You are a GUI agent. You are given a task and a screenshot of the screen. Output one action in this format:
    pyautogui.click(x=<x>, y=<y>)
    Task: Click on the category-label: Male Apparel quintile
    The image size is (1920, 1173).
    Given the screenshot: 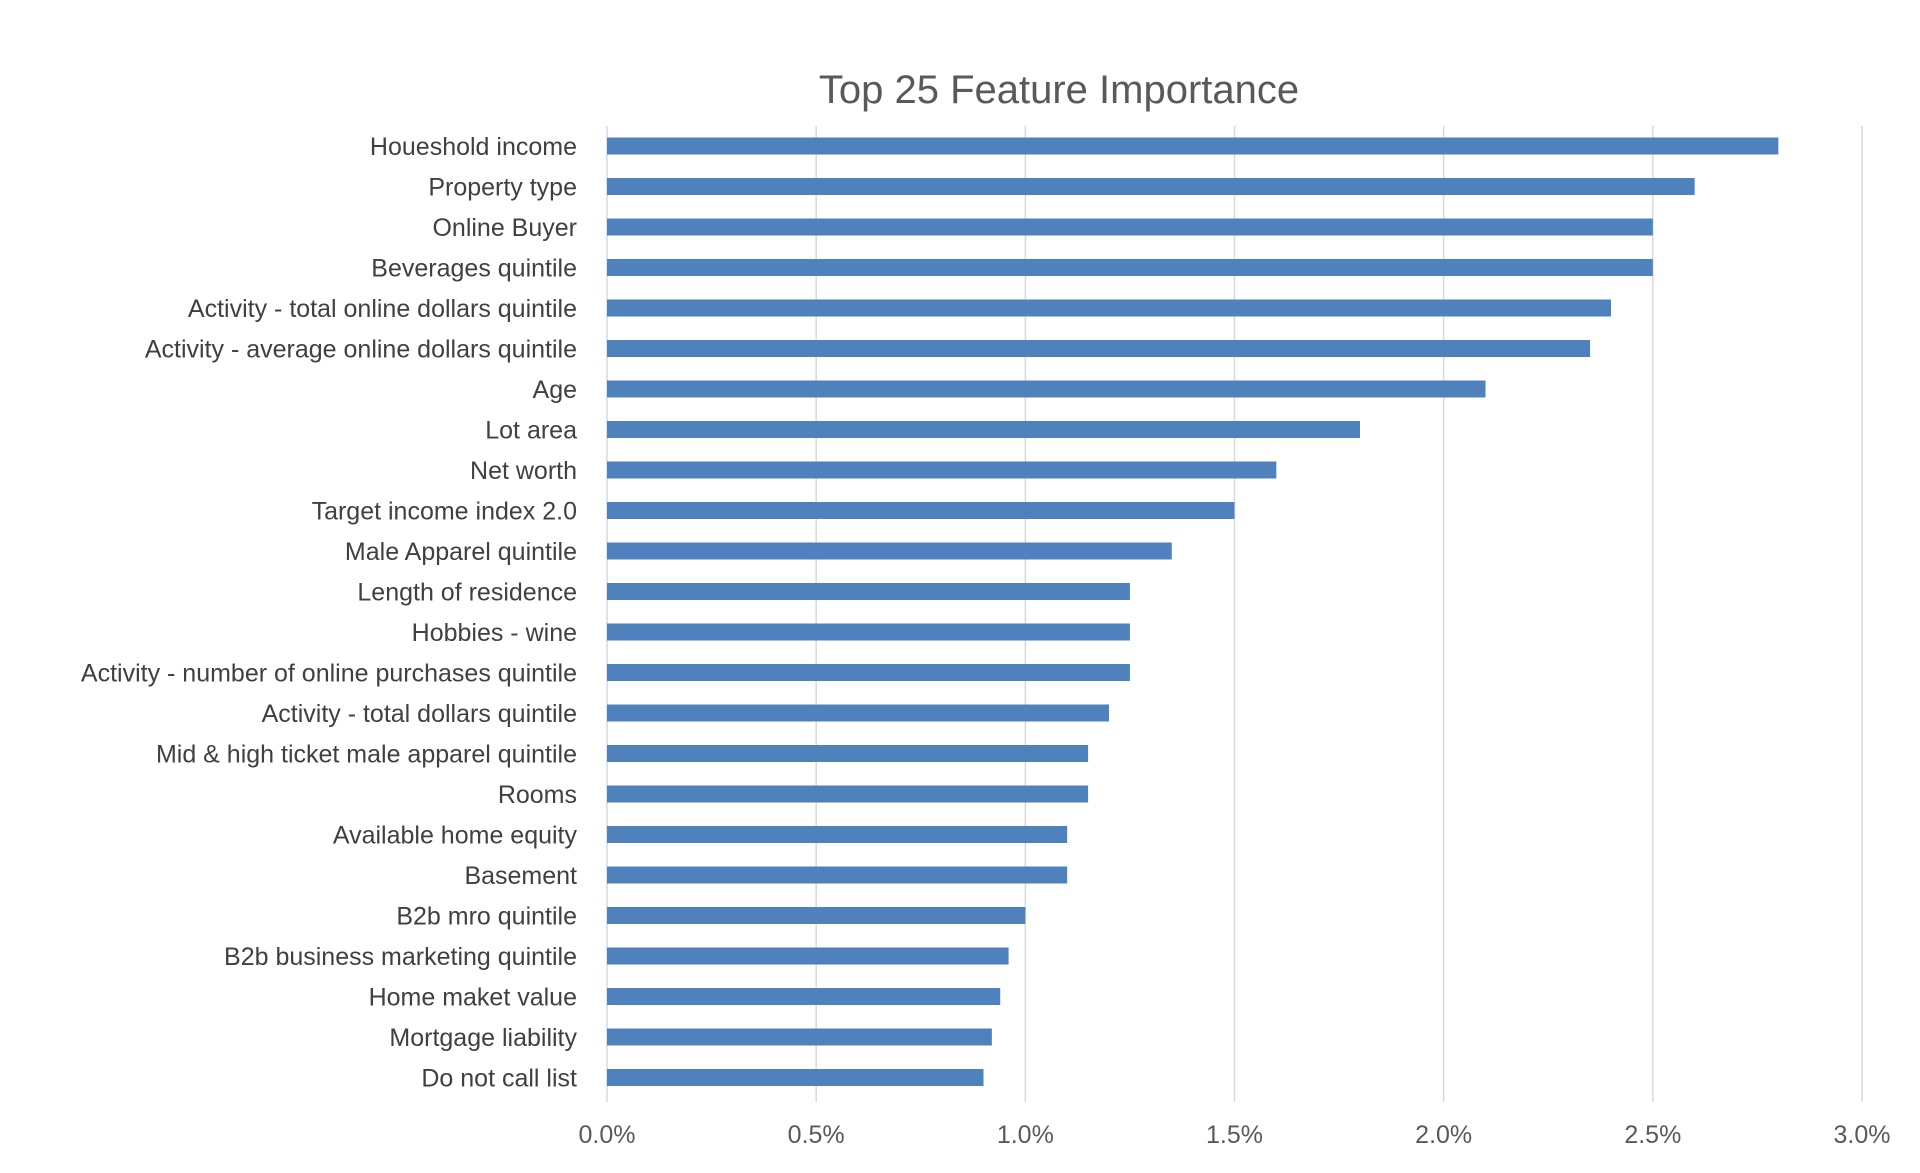 What is the action you would take?
    pyautogui.click(x=461, y=552)
    